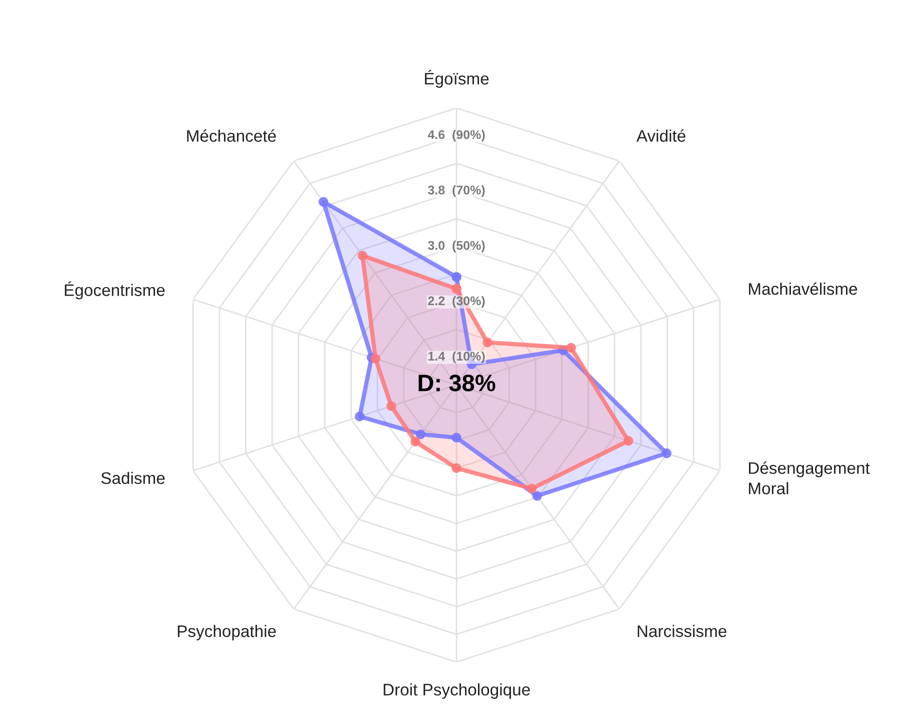  What do you see at coordinates (456, 357) in the screenshot?
I see `y-tick-label: 1.4 (10%)` at bounding box center [456, 357].